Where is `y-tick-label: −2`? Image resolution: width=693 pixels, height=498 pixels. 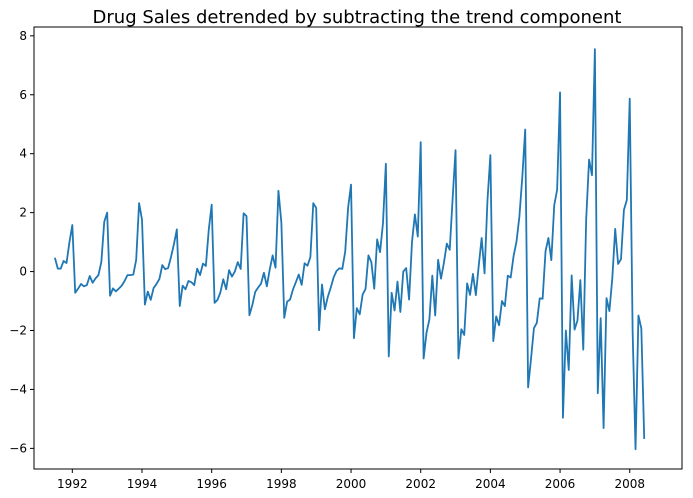 y-tick-label: −2 is located at coordinates (18, 331).